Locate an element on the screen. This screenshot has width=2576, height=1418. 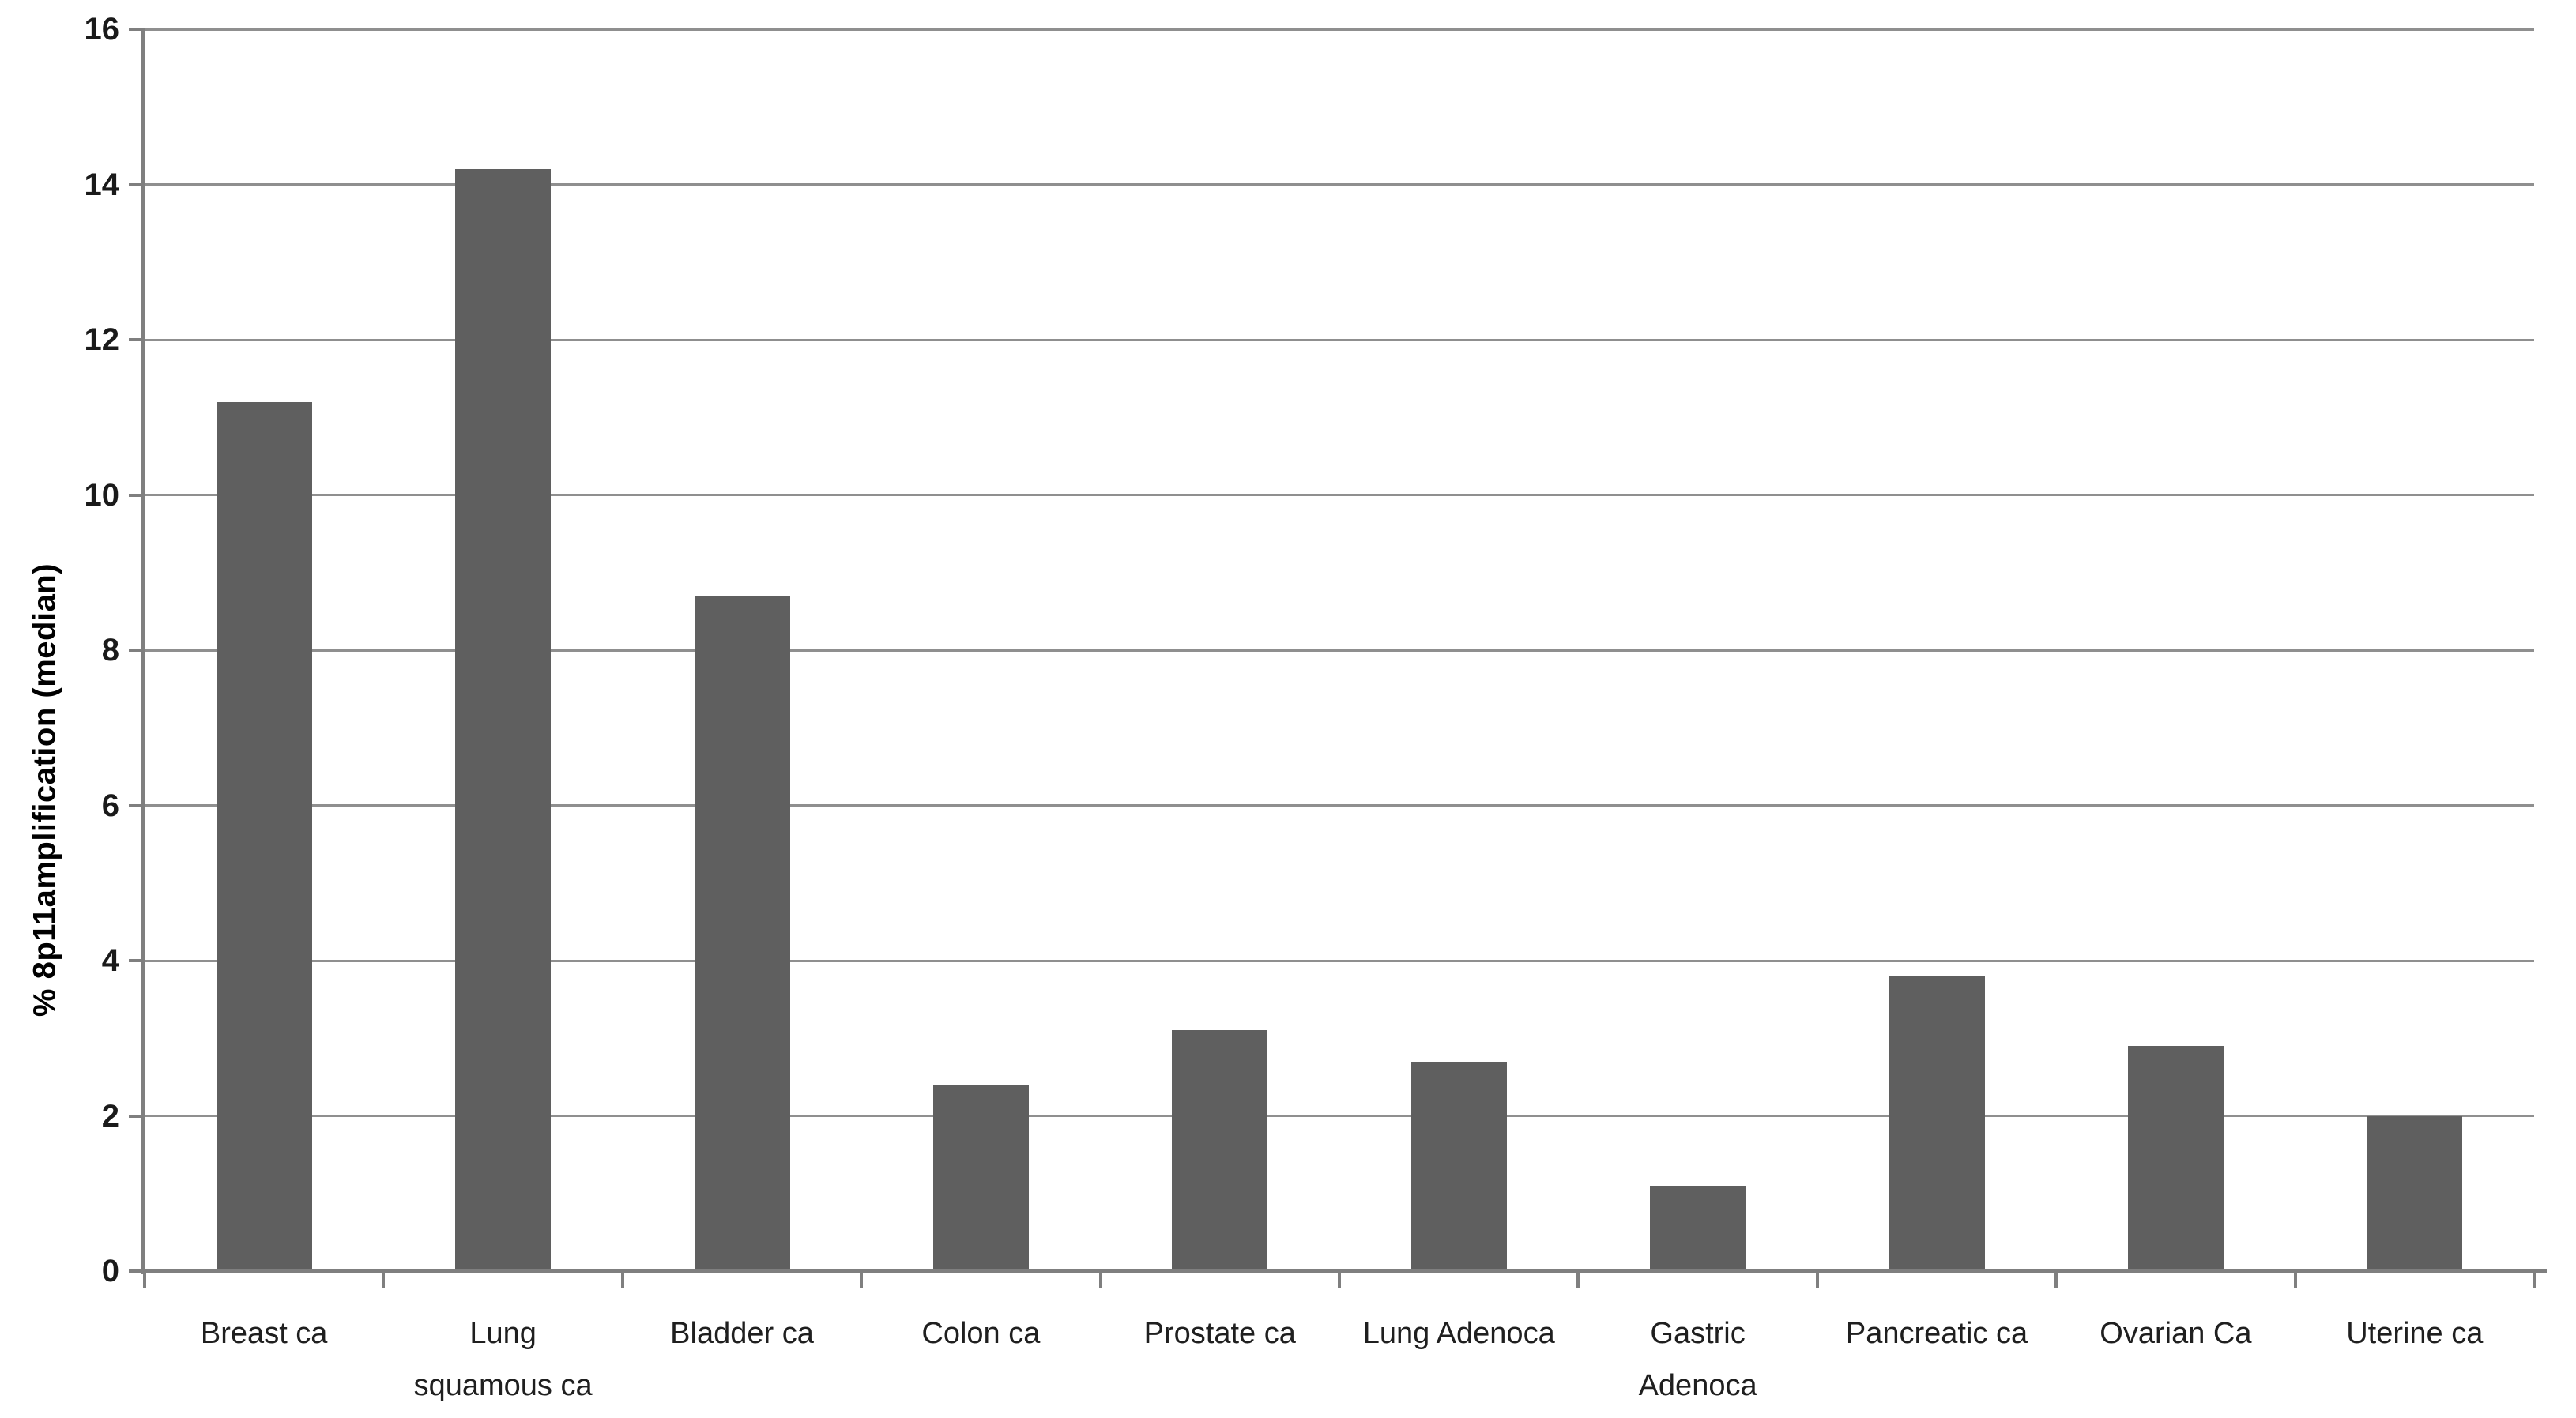
x-tick-label: Breast ca is located at coordinates (264, 1333).